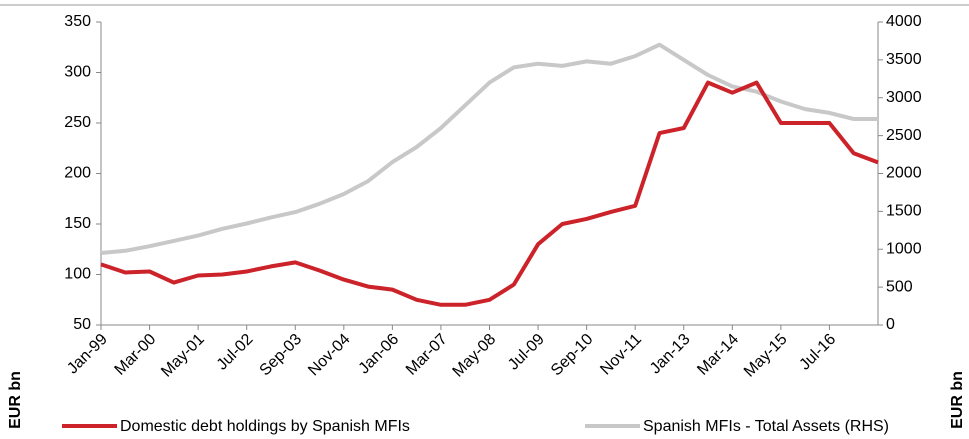 The image size is (969, 439). I want to click on x-tick-label: Sep-03, so click(281, 355).